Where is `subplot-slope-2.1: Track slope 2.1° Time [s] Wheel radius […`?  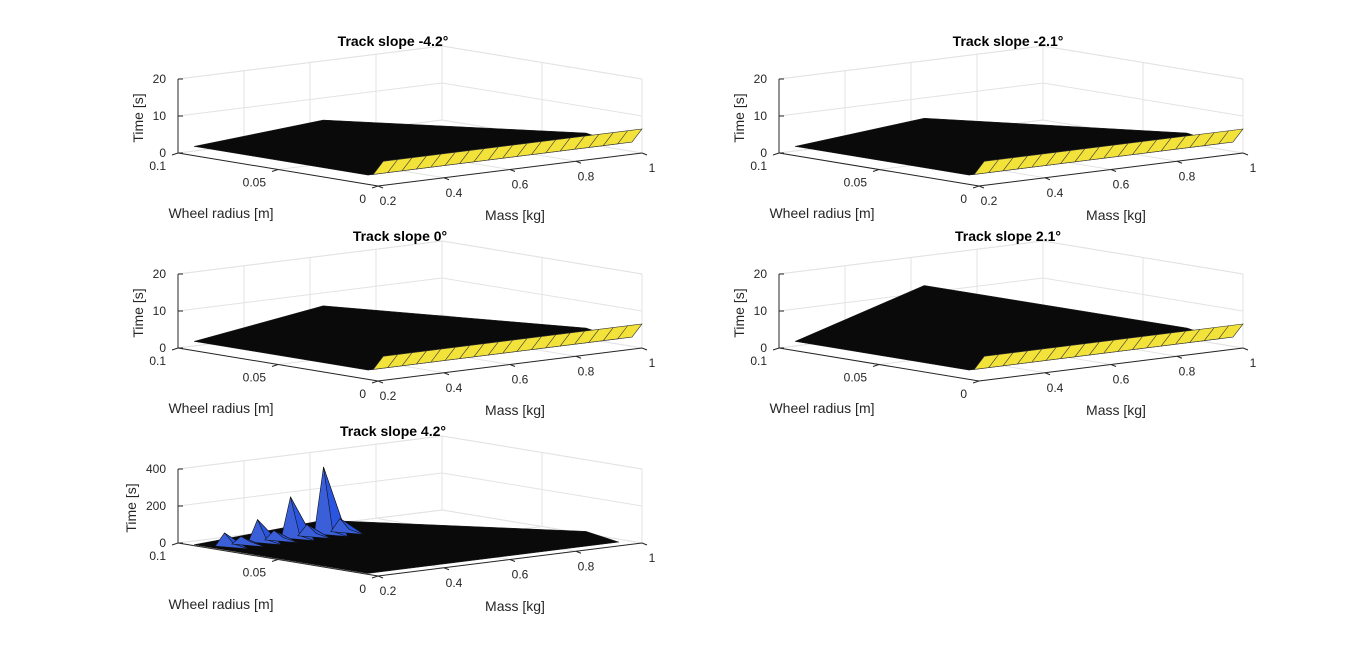 subplot-slope-2.1: Track slope 2.1° Time [s] Wheel radius [… is located at coordinates (994, 323).